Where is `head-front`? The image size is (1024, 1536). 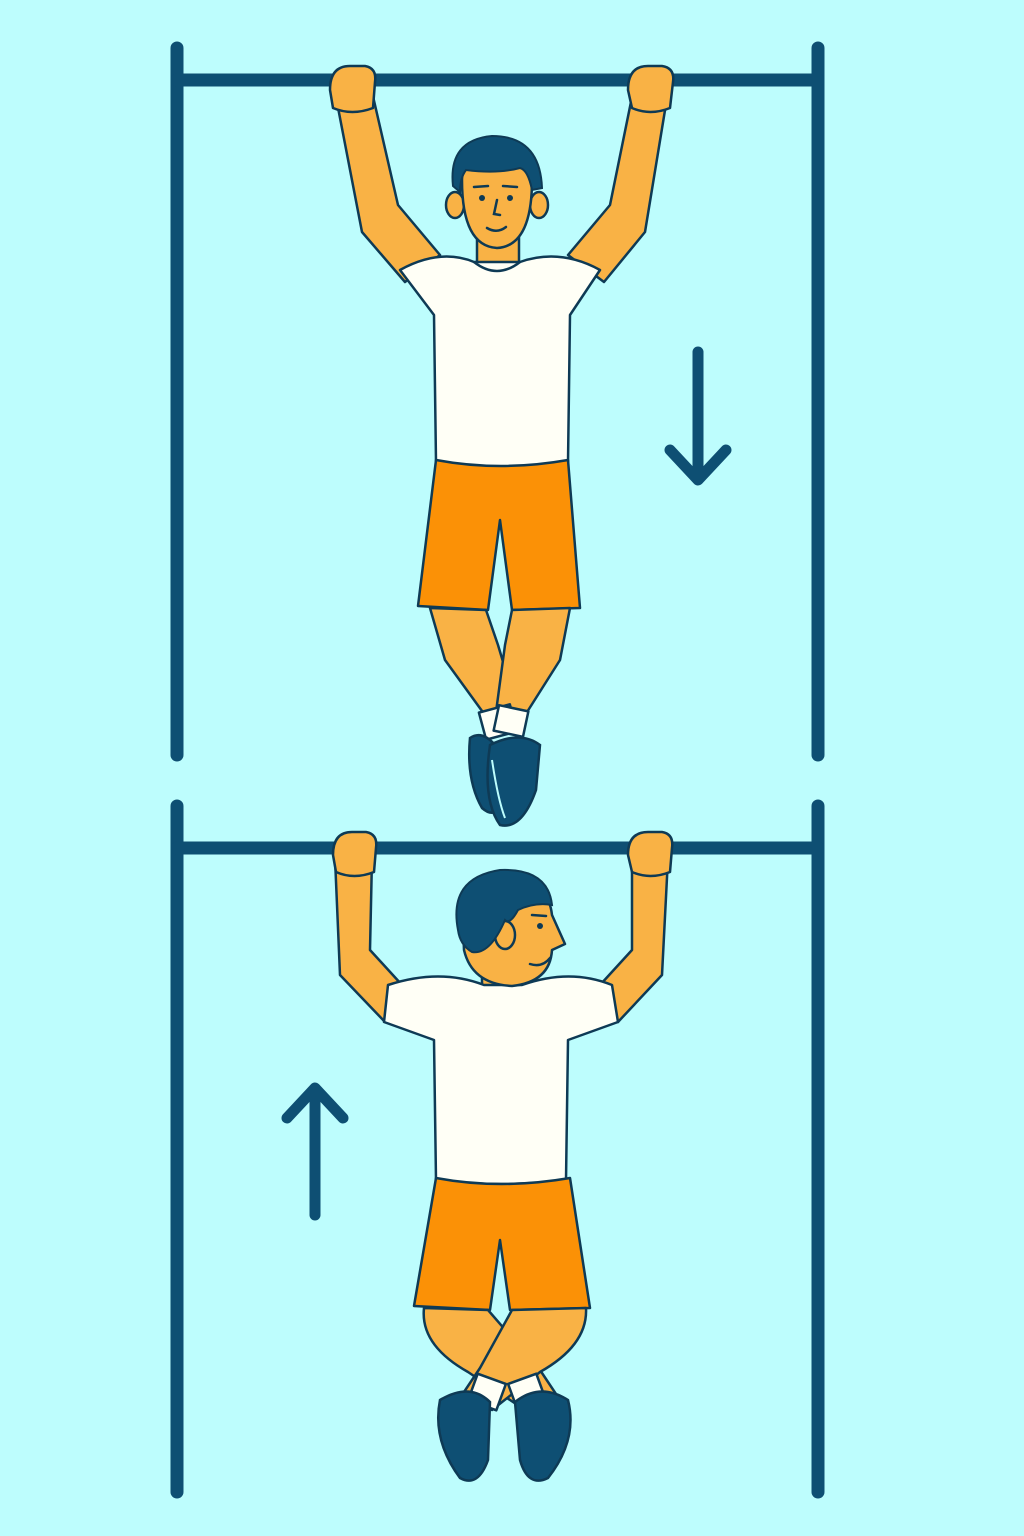
head-front is located at coordinates (497, 192).